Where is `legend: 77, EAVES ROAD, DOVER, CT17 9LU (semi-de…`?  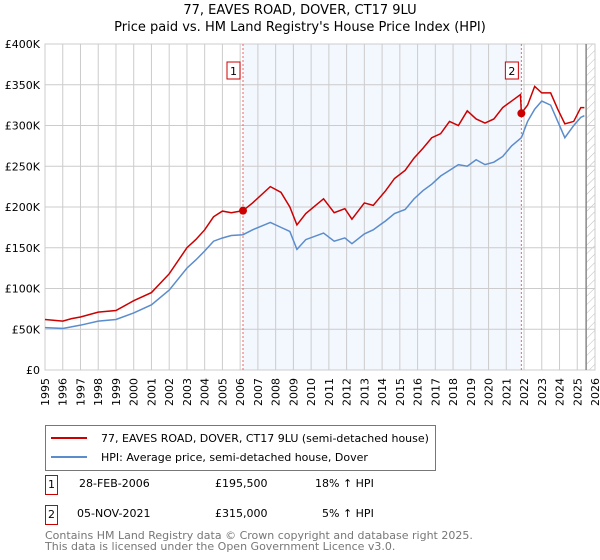
legend: 77, EAVES ROAD, DOVER, CT17 9LU (semi-de… is located at coordinates (240, 448).